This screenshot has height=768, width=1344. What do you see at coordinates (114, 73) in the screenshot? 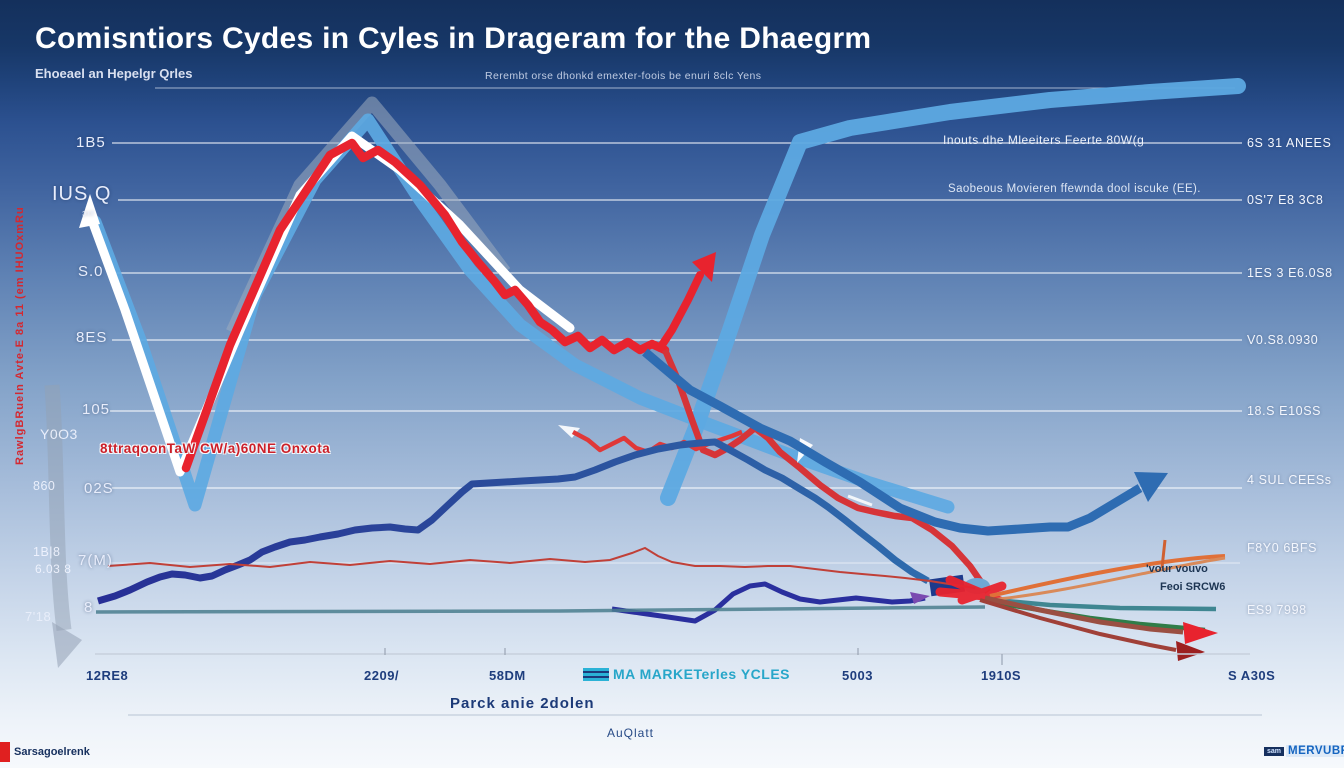
I see `subtitle-left: Ehoeael an Hepelgr Qrles` at bounding box center [114, 73].